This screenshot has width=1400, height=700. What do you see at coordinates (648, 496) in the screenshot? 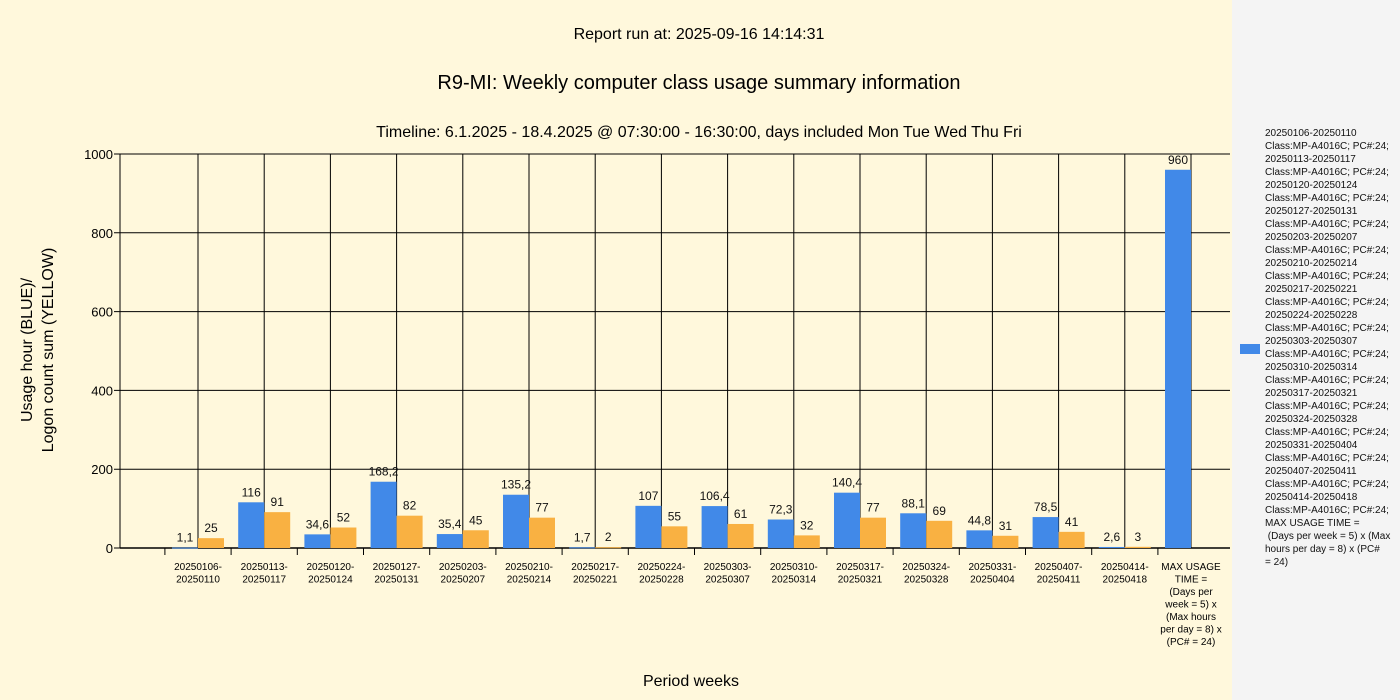
I see `data-label: 107` at bounding box center [648, 496].